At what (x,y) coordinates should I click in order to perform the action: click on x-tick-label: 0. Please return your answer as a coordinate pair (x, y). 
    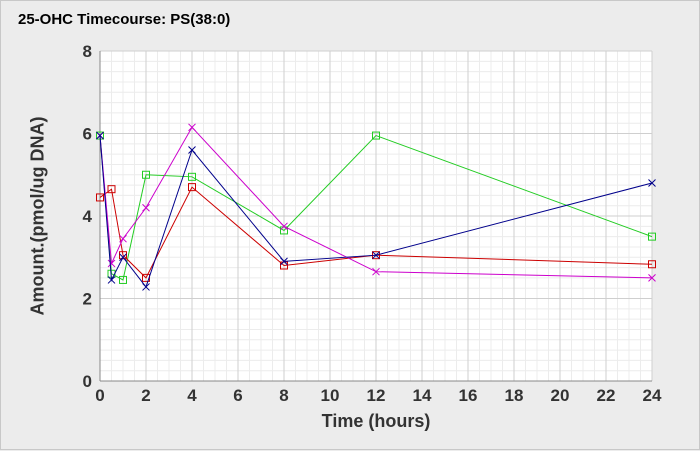
    Looking at the image, I should click on (99, 395).